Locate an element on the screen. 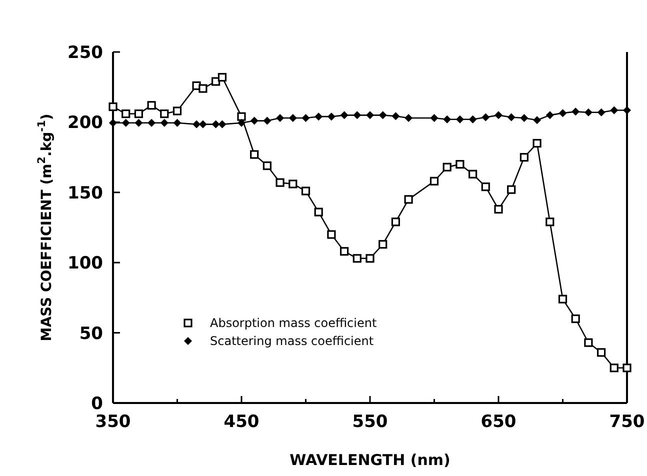 The height and width of the screenshot is (476, 647). x-tick-label: 350 is located at coordinates (113, 422).